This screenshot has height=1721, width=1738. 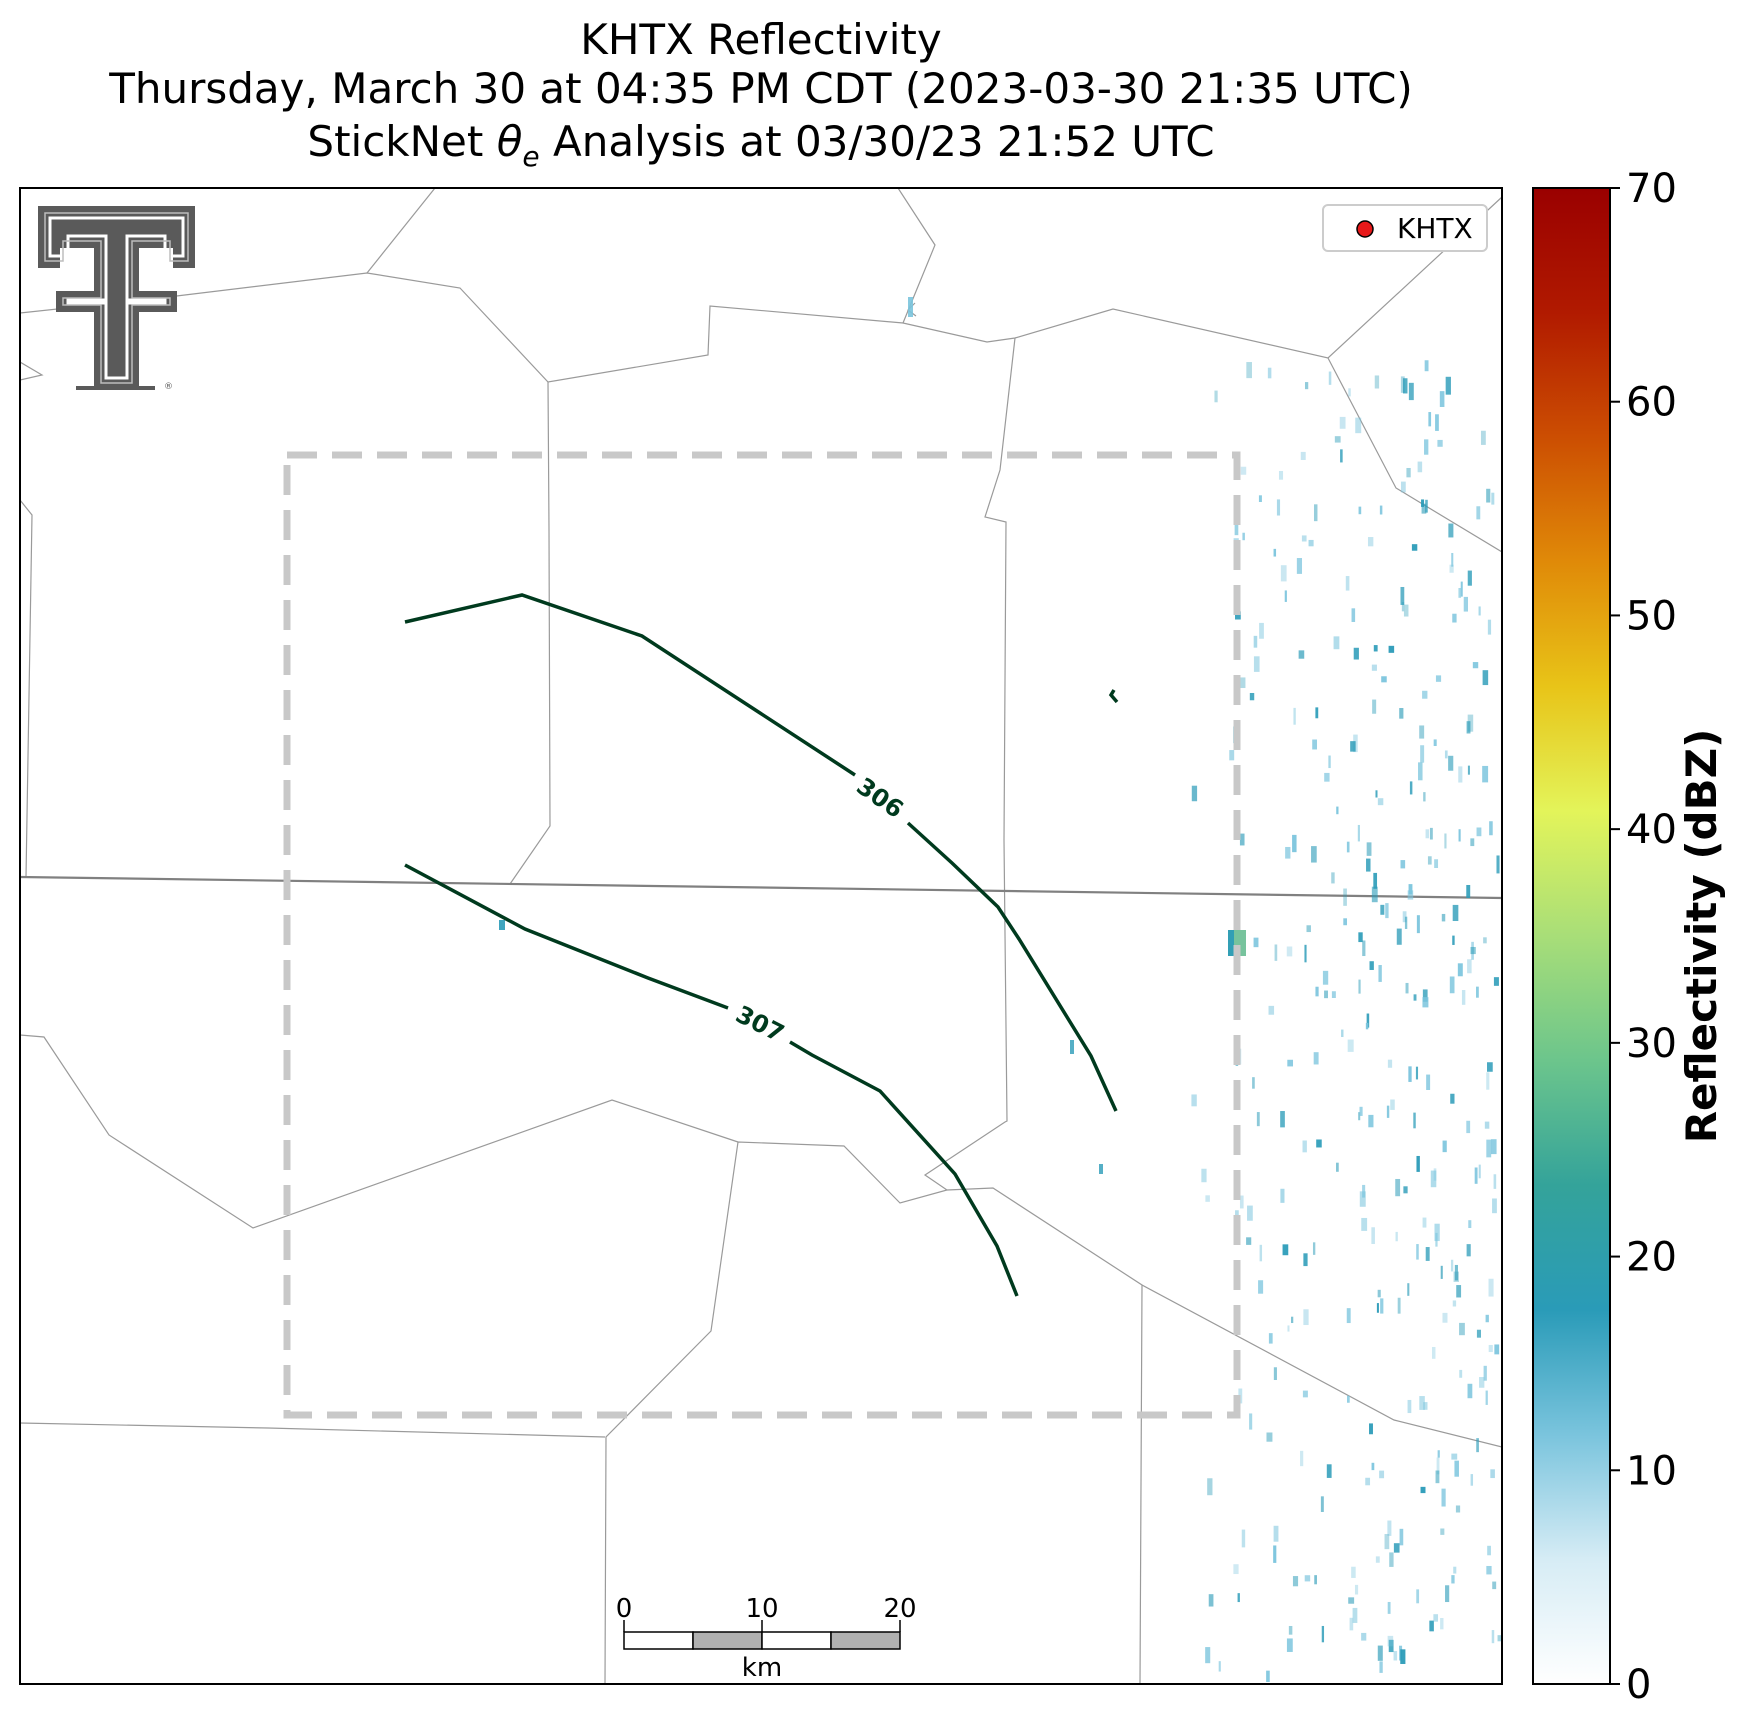 I want to click on colorbar-tick-30: 30, so click(x=1651, y=1044).